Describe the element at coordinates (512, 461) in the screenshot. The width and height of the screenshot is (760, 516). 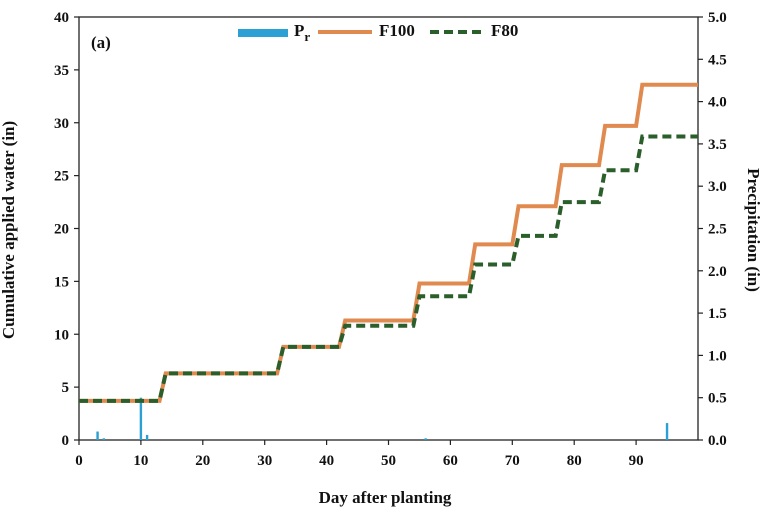
I see `x-tick-label: 70` at that location.